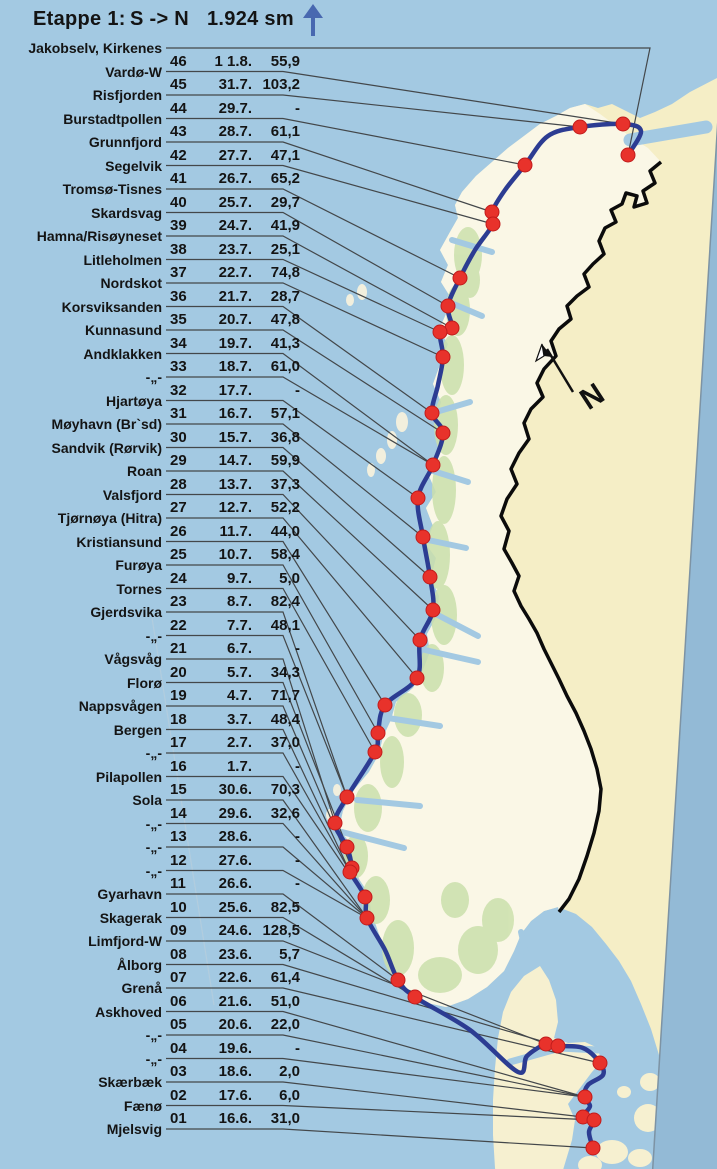 This screenshot has height=1169, width=717. I want to click on leg-no: 38, so click(178, 249).